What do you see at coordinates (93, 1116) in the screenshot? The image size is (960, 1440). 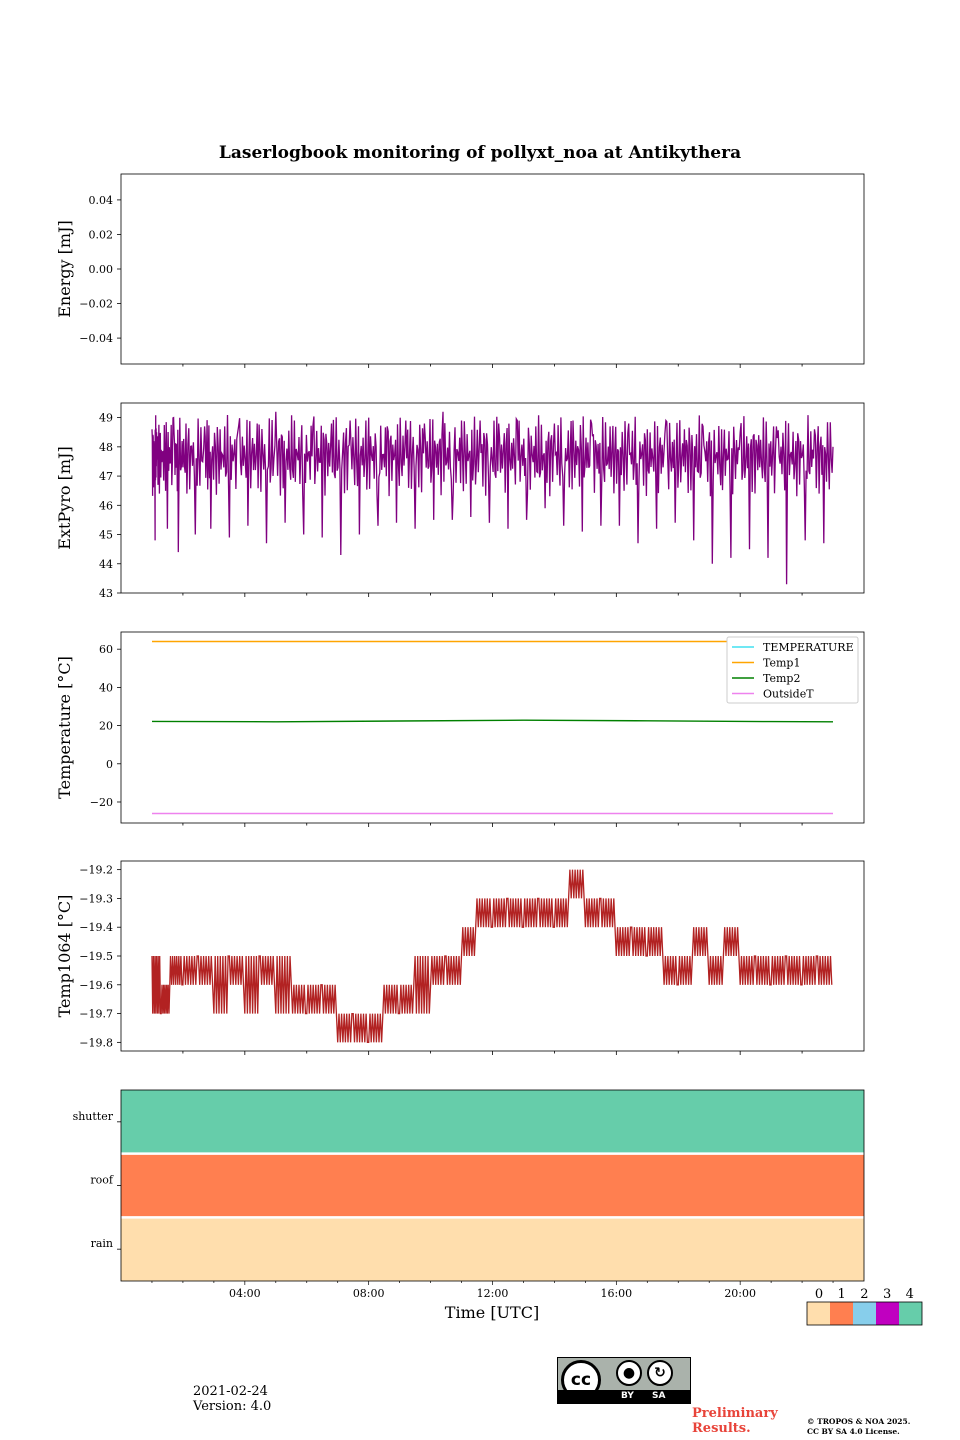 I see `status-row-label: shutter` at bounding box center [93, 1116].